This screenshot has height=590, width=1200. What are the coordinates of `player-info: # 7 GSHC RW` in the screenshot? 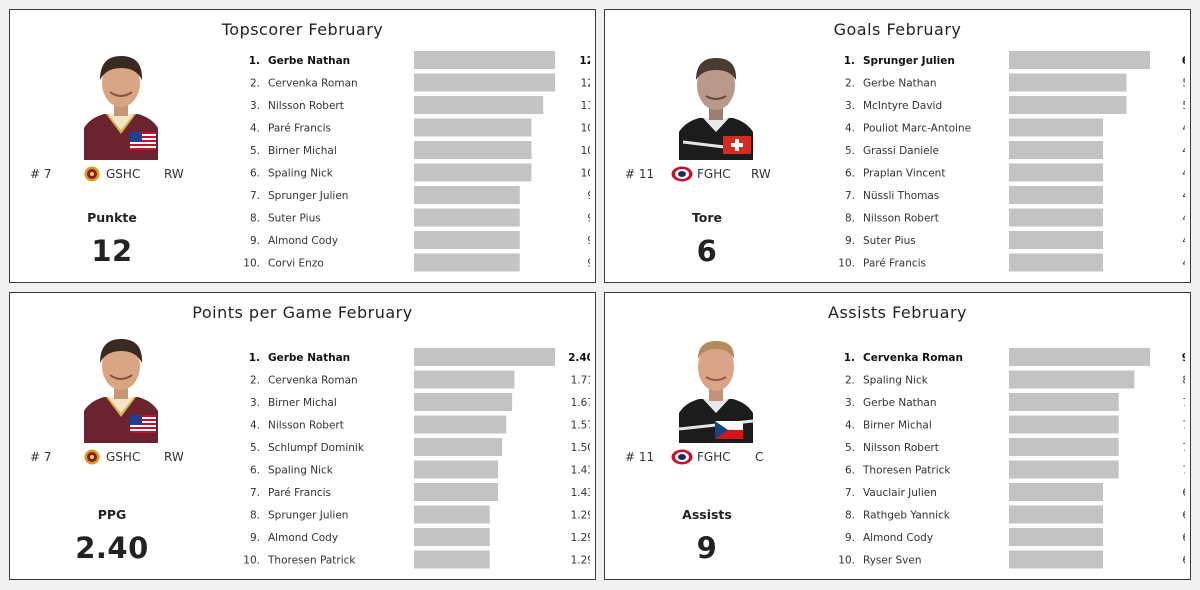 It's located at (120, 174).